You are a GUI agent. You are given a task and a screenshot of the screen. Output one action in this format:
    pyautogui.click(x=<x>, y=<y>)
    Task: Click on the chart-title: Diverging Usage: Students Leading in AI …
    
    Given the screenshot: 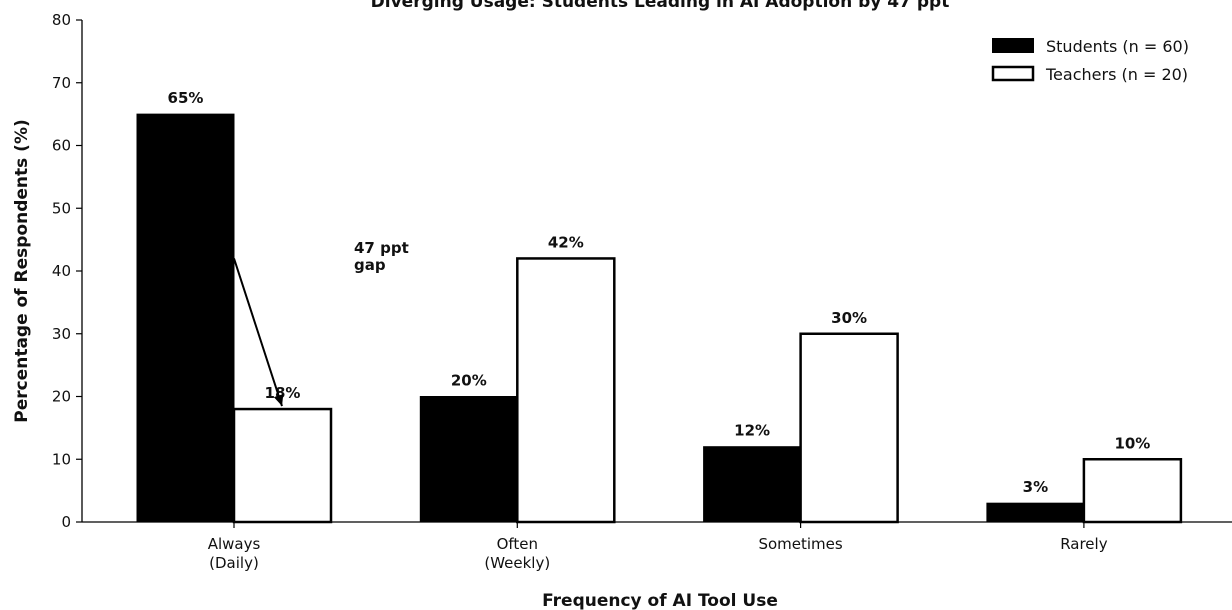 What is the action you would take?
    pyautogui.click(x=660, y=6)
    